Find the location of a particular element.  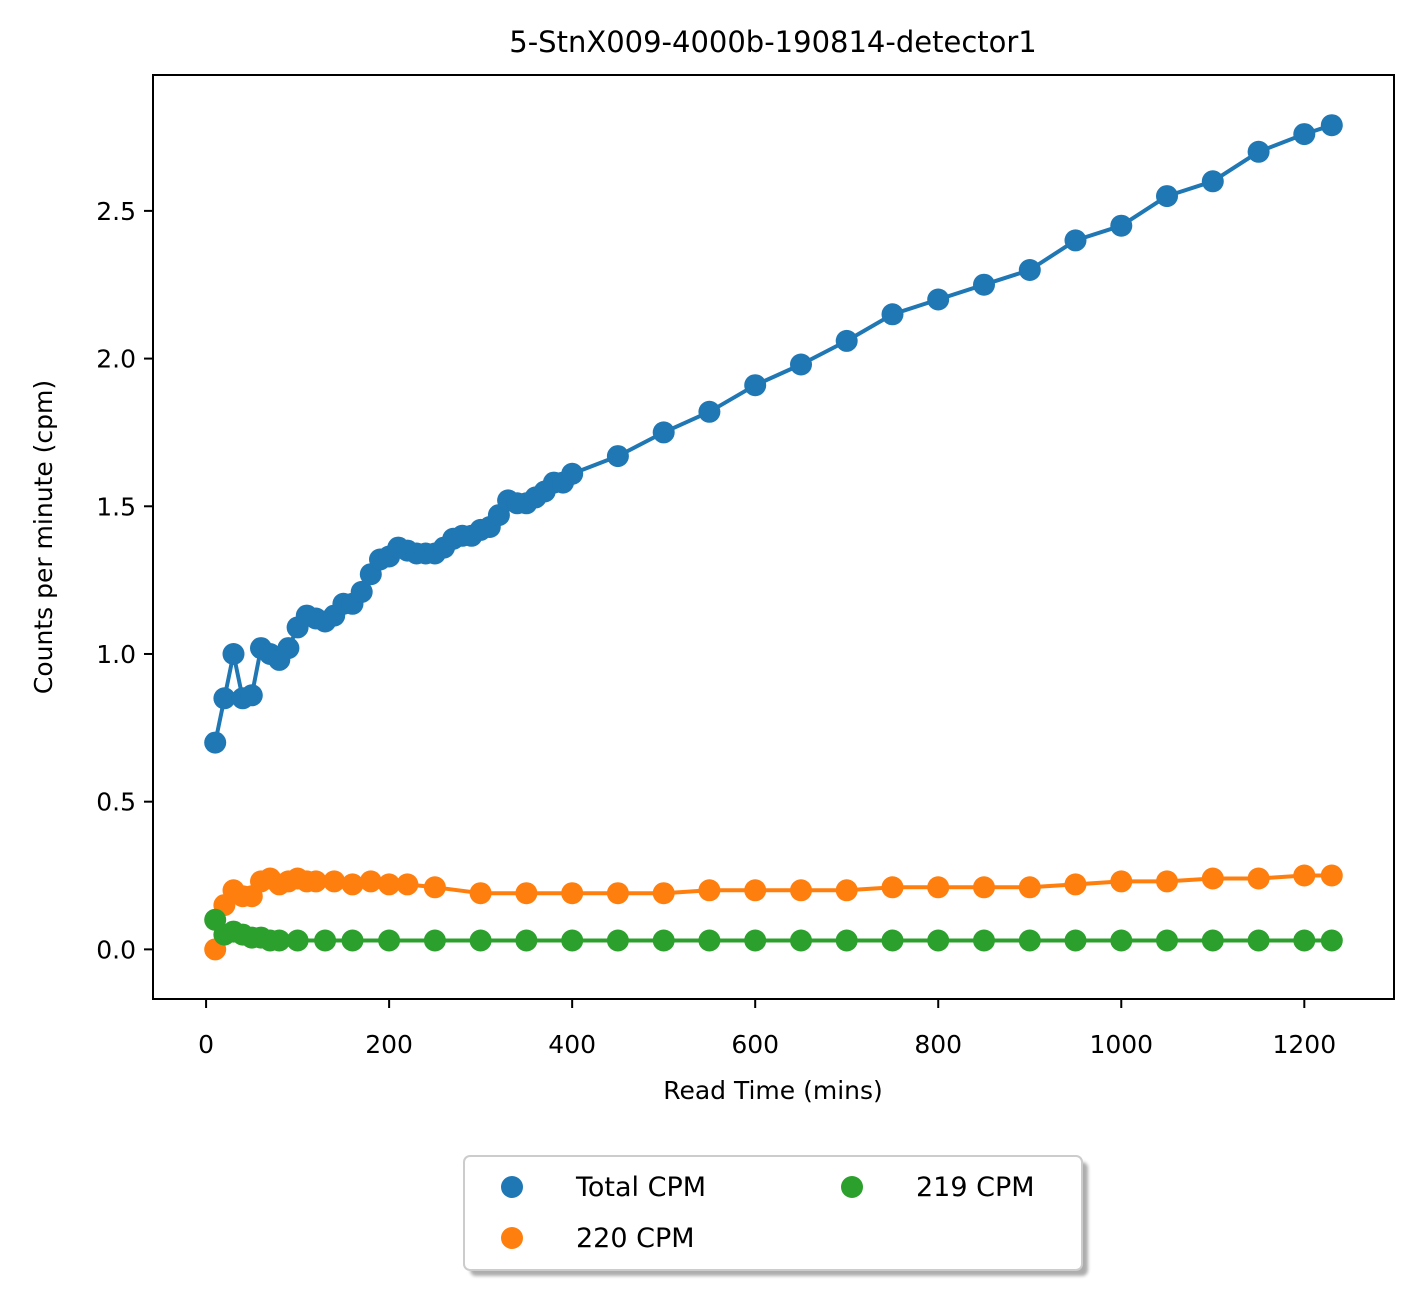

y-tick-label: 2.0 is located at coordinates (116, 359).